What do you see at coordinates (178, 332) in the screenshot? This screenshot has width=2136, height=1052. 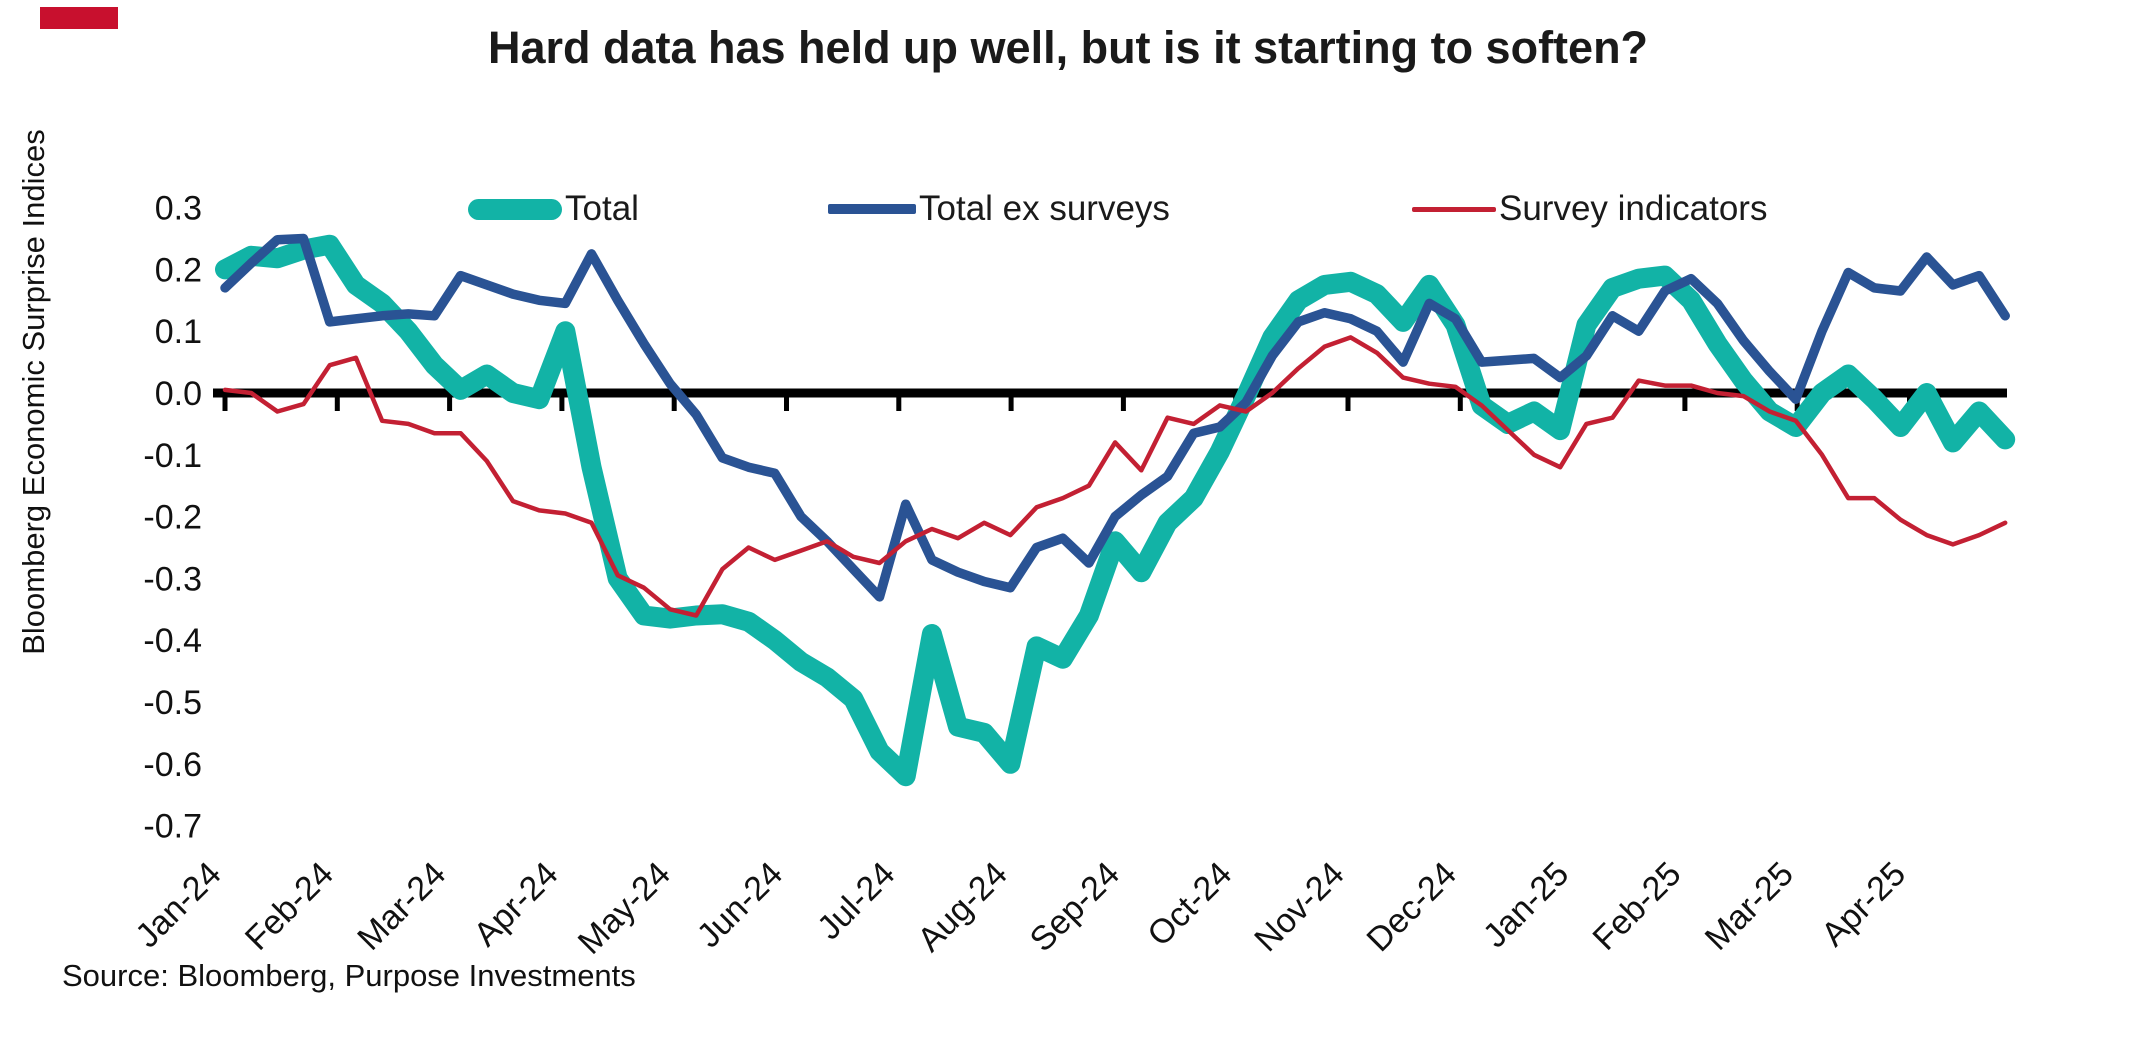 I see `y-tick-label: 0.1` at bounding box center [178, 332].